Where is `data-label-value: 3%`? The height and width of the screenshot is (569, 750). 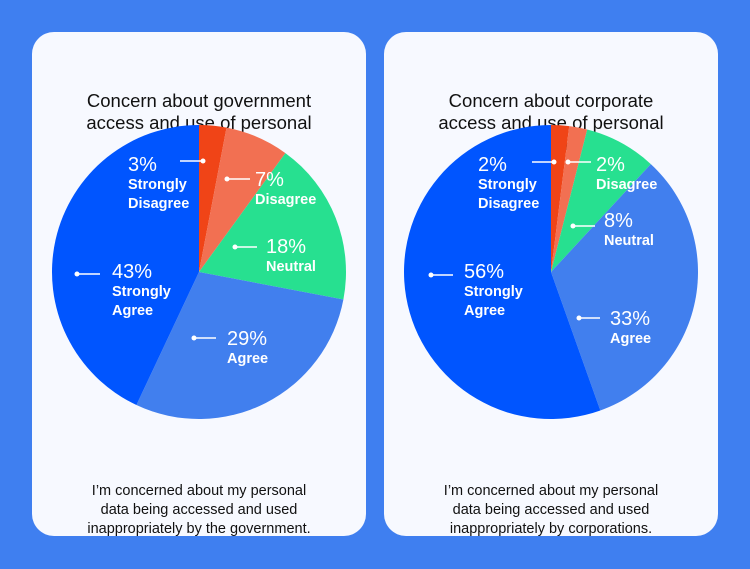 data-label-value: 3% is located at coordinates (142, 165).